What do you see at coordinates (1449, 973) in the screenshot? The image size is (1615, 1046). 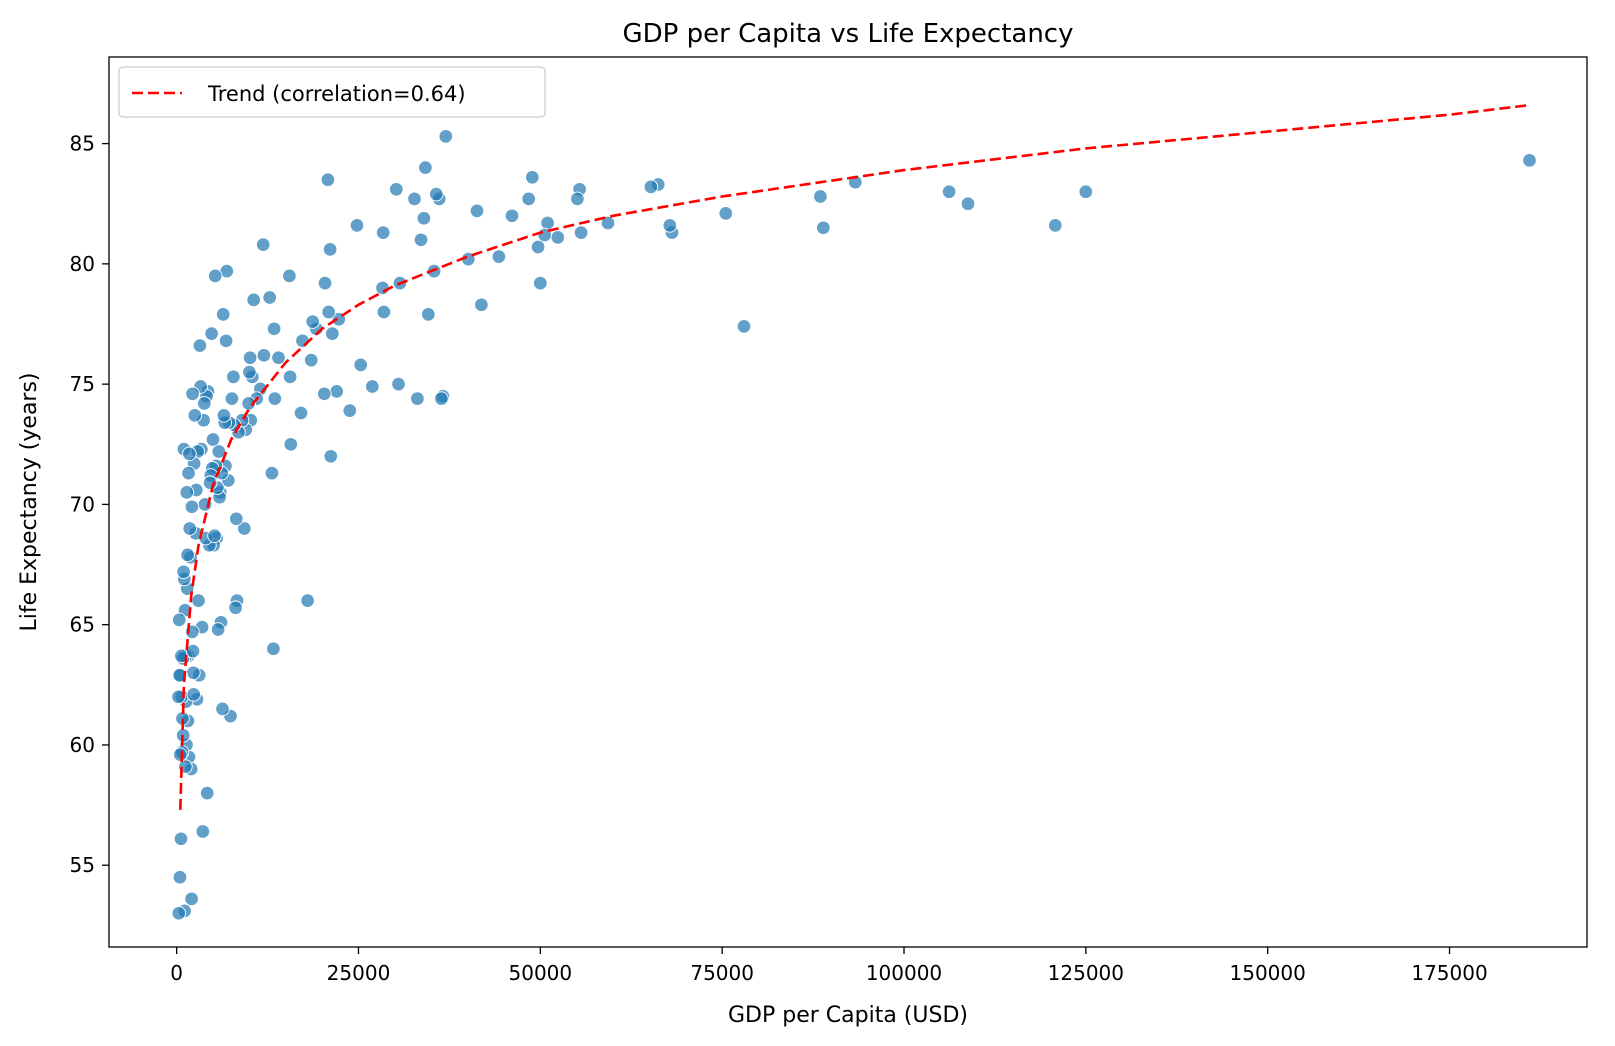 I see `x-tick-label: 175000` at bounding box center [1449, 973].